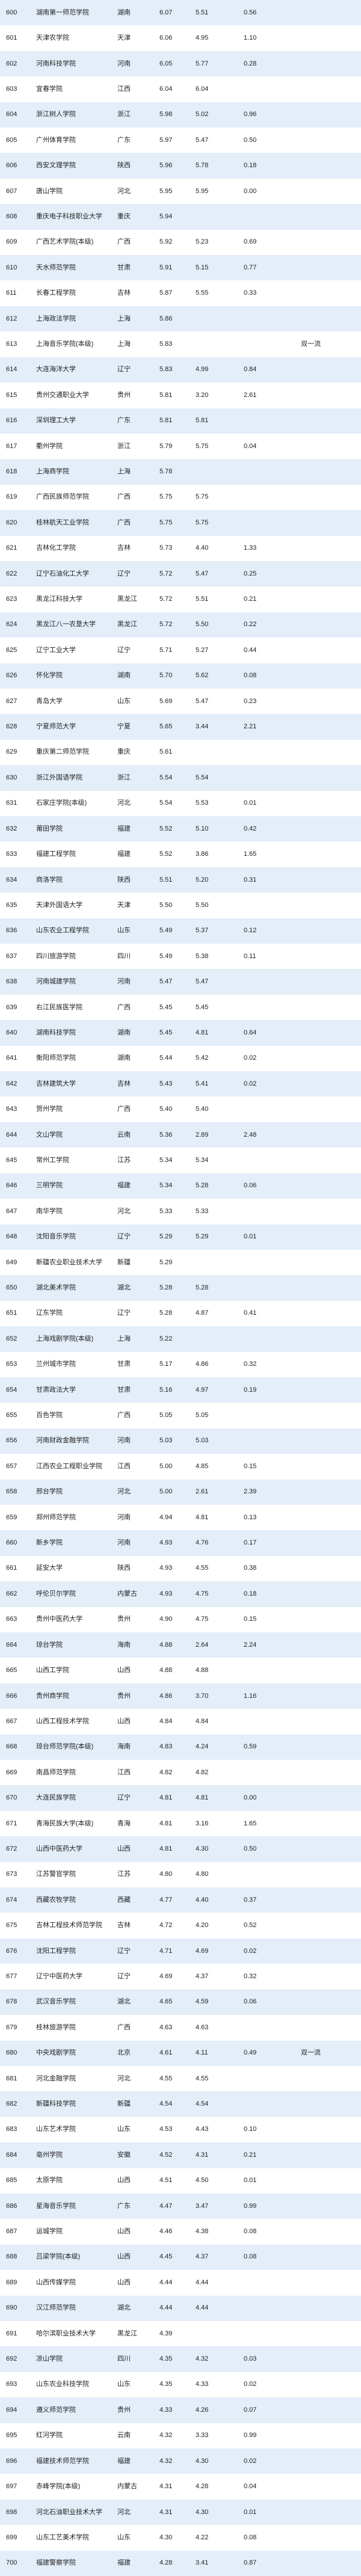  What do you see at coordinates (59, 1619) in the screenshot?
I see `university-name-cell: 贵州中医药大学` at bounding box center [59, 1619].